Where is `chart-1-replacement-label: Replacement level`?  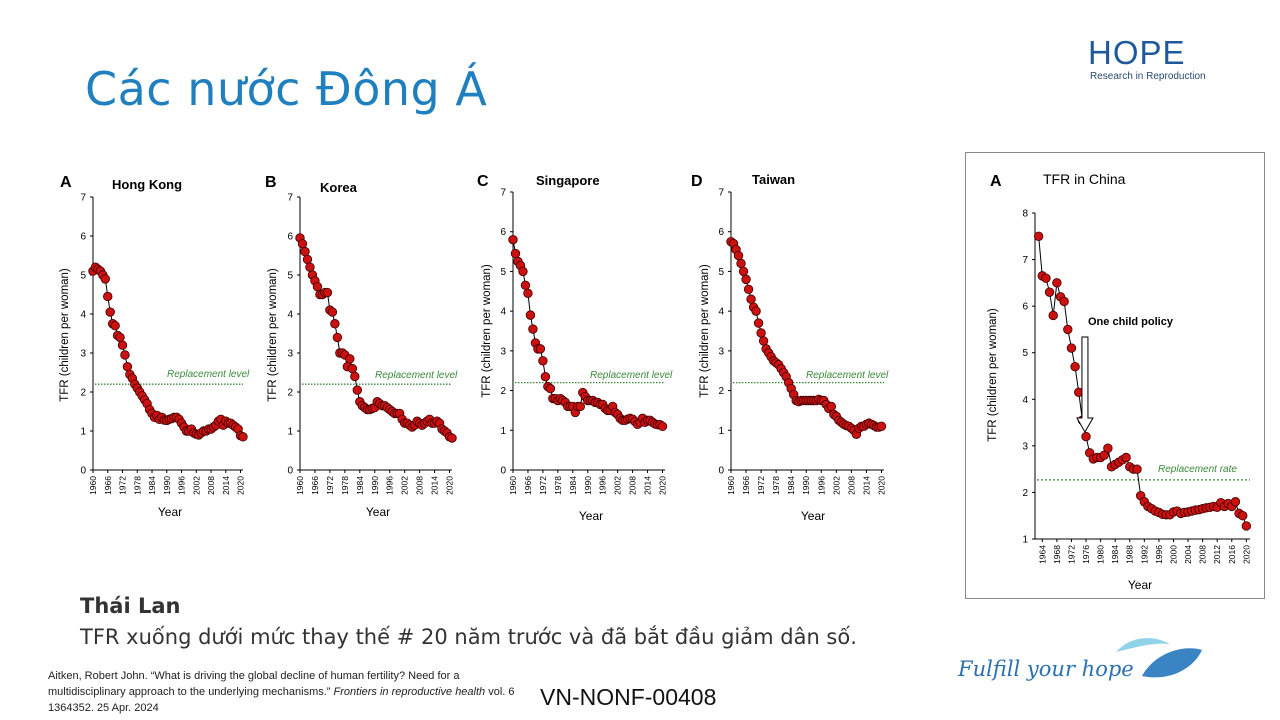 chart-1-replacement-label: Replacement level is located at coordinates (416, 375).